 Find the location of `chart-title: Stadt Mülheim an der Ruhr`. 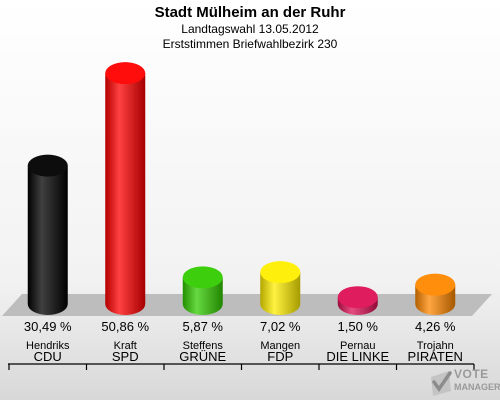

chart-title: Stadt Mülheim an der Ruhr is located at coordinates (250, 12).